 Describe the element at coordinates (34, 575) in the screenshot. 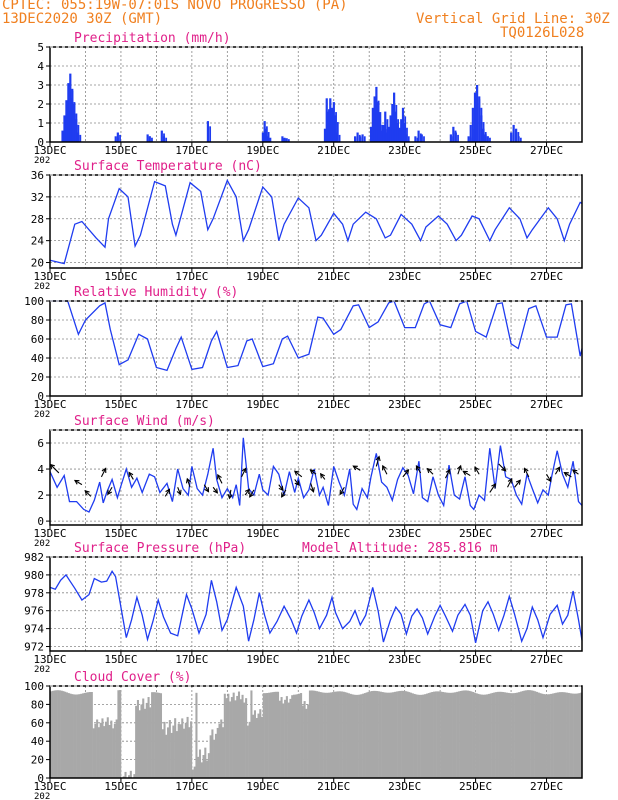

I see `pressure-ytick-label: 980` at that location.